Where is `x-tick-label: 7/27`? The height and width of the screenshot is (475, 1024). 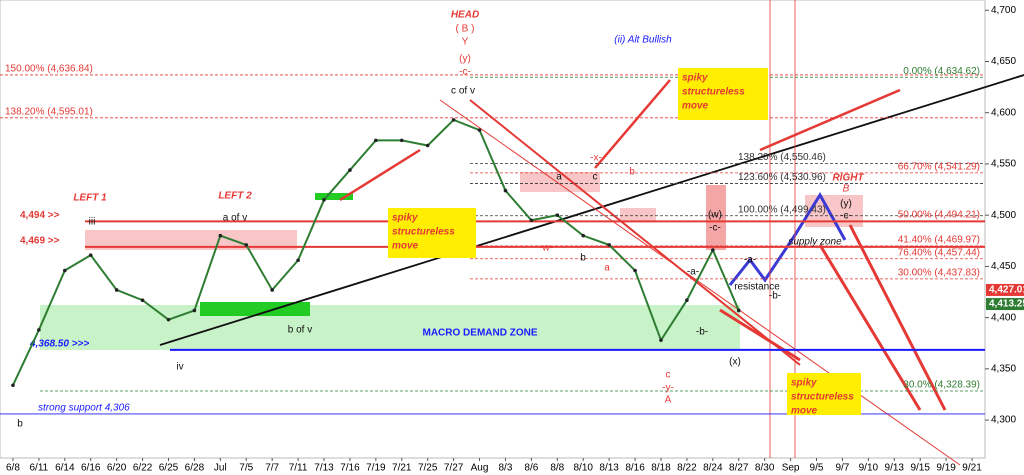
x-tick-label: 7/27 is located at coordinates (454, 468).